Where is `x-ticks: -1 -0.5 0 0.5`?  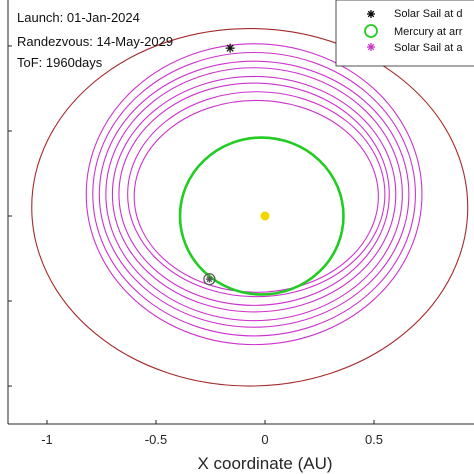 x-ticks: -1 -0.5 0 0.5 is located at coordinates (212, 433).